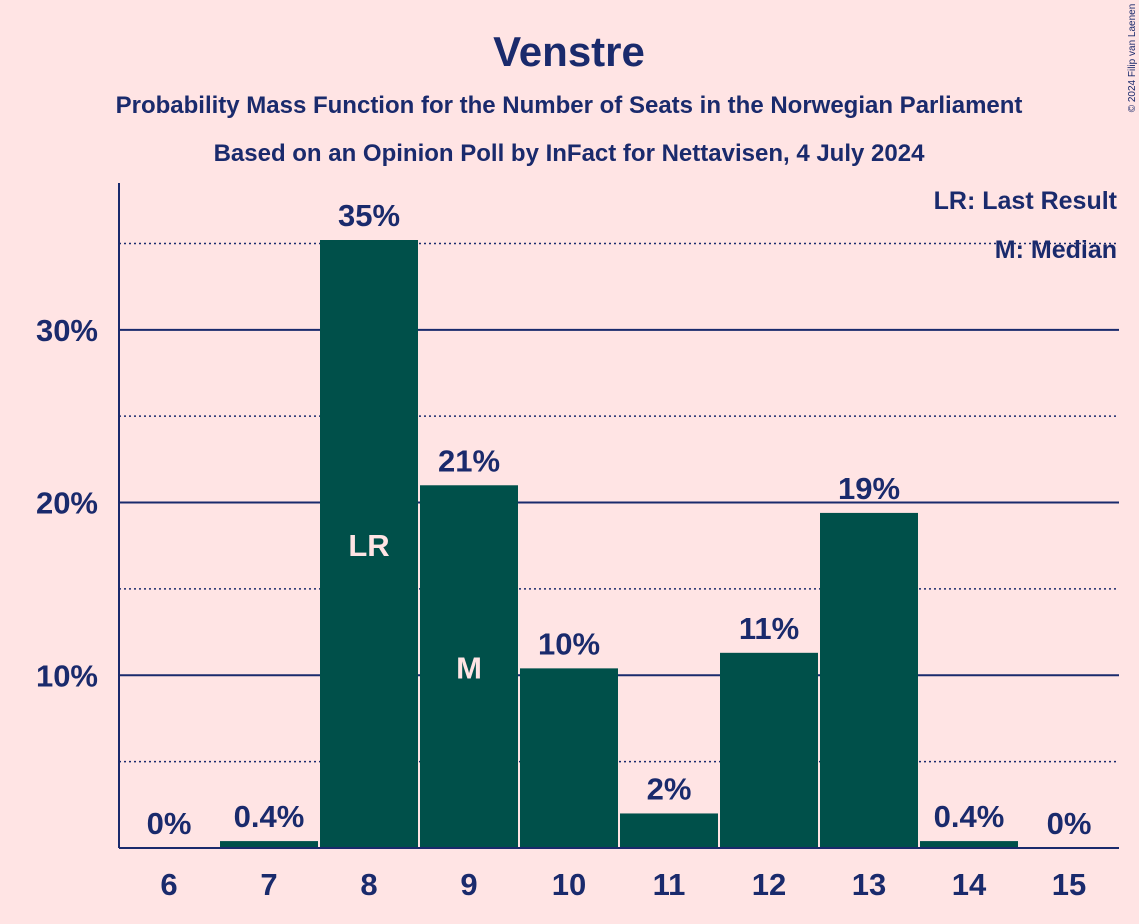  Describe the element at coordinates (1056, 250) in the screenshot. I see `legend-median: M: Median` at that location.